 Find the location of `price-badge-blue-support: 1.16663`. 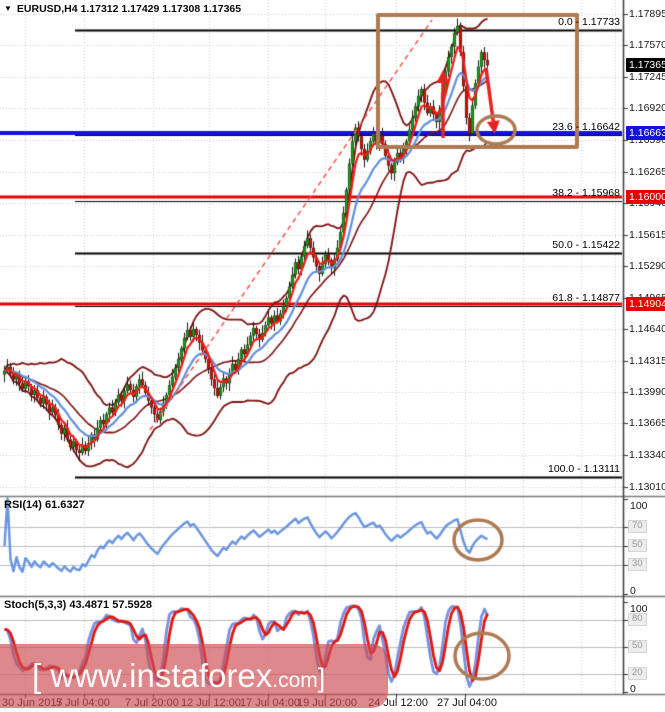

price-badge-blue-support: 1.16663 is located at coordinates (645, 133).